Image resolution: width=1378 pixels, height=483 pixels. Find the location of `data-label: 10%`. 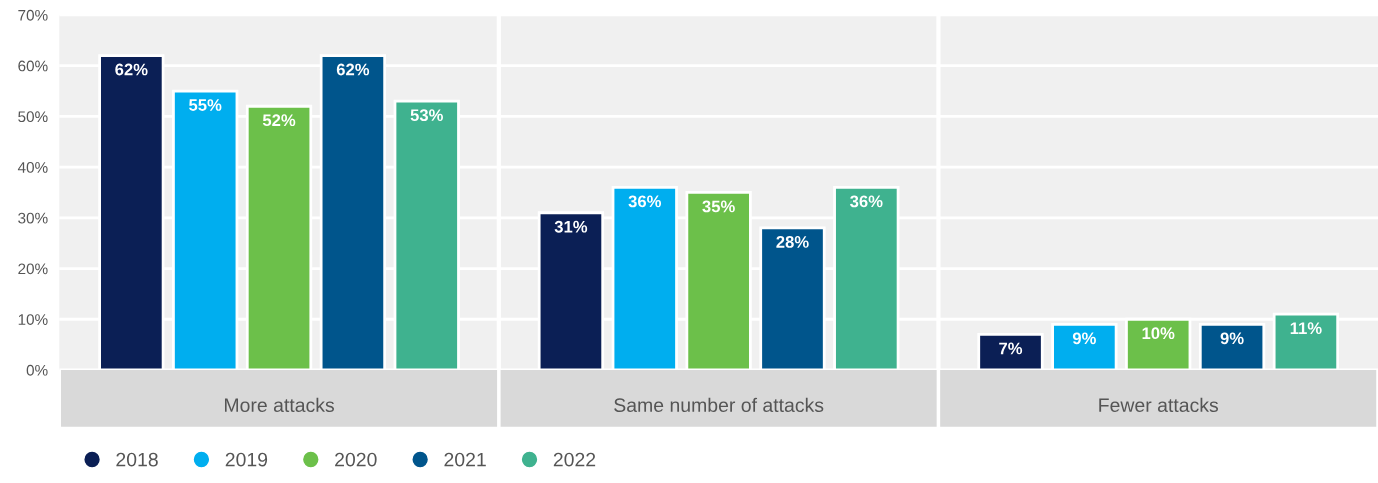

data-label: 10% is located at coordinates (1158, 333).